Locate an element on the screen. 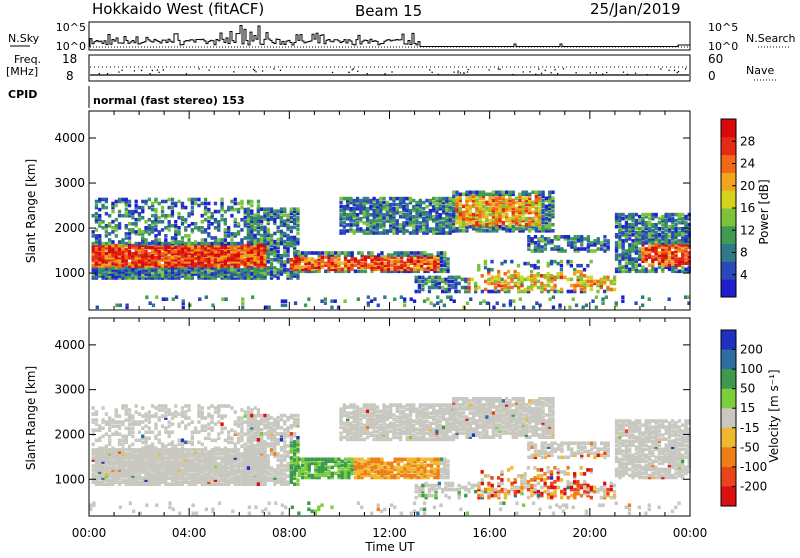  nsky-panel: N.Sky 10^5 10^0 10^5 10^0 N.Search is located at coordinates (402, 37).